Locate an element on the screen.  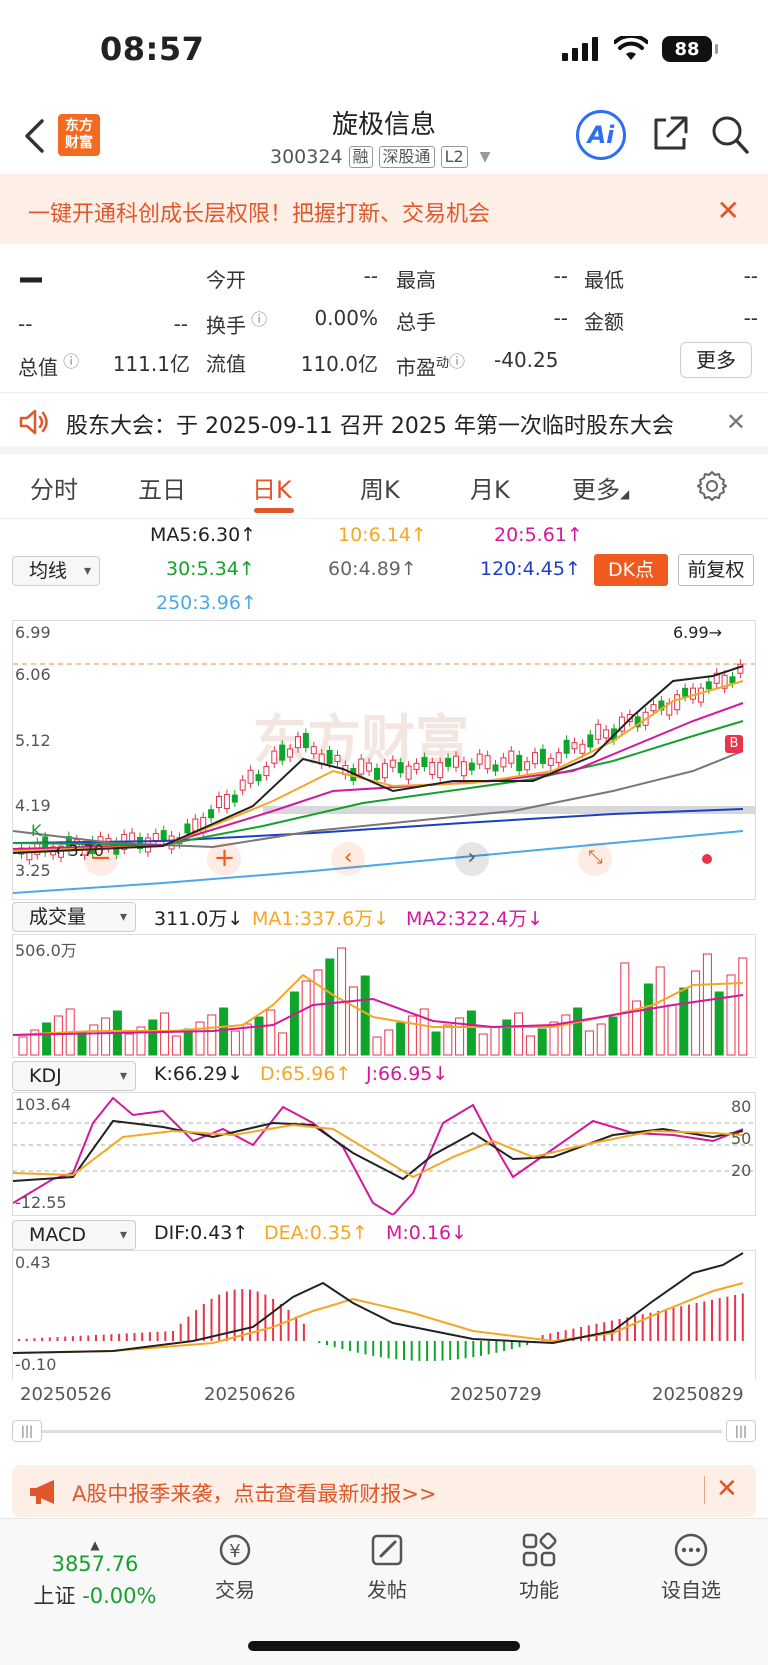
kdj-k-value: K:66.29↓ is located at coordinates (199, 1074).